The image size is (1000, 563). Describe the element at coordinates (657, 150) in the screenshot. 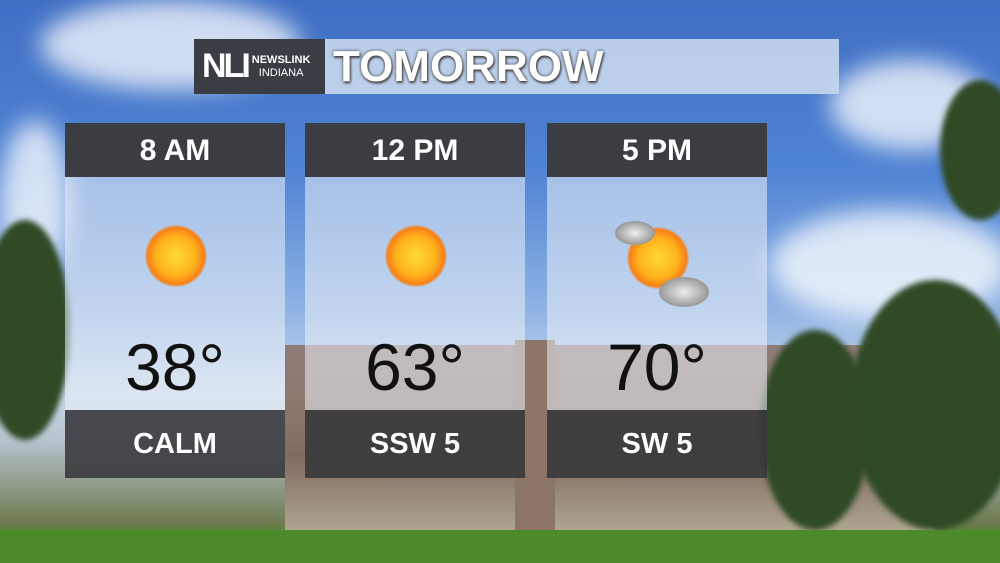

I see `panel-time: 5 PM` at that location.